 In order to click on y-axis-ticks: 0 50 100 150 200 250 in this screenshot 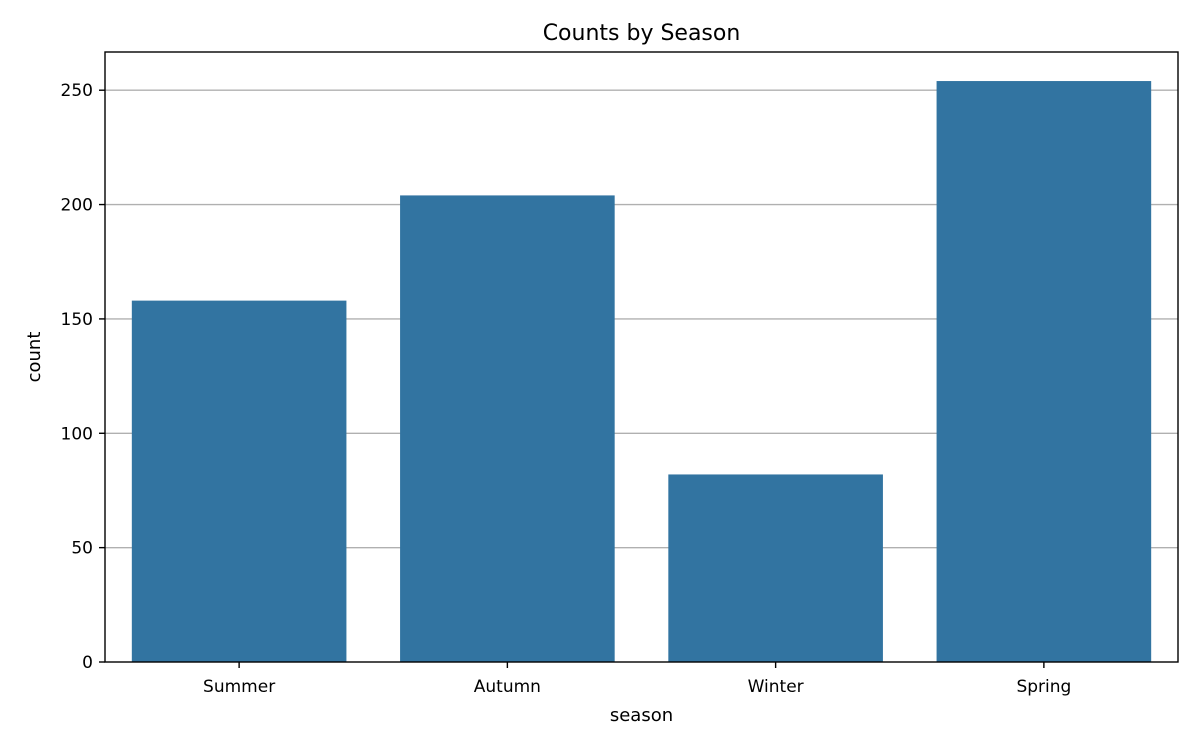, I will do `click(83, 377)`.